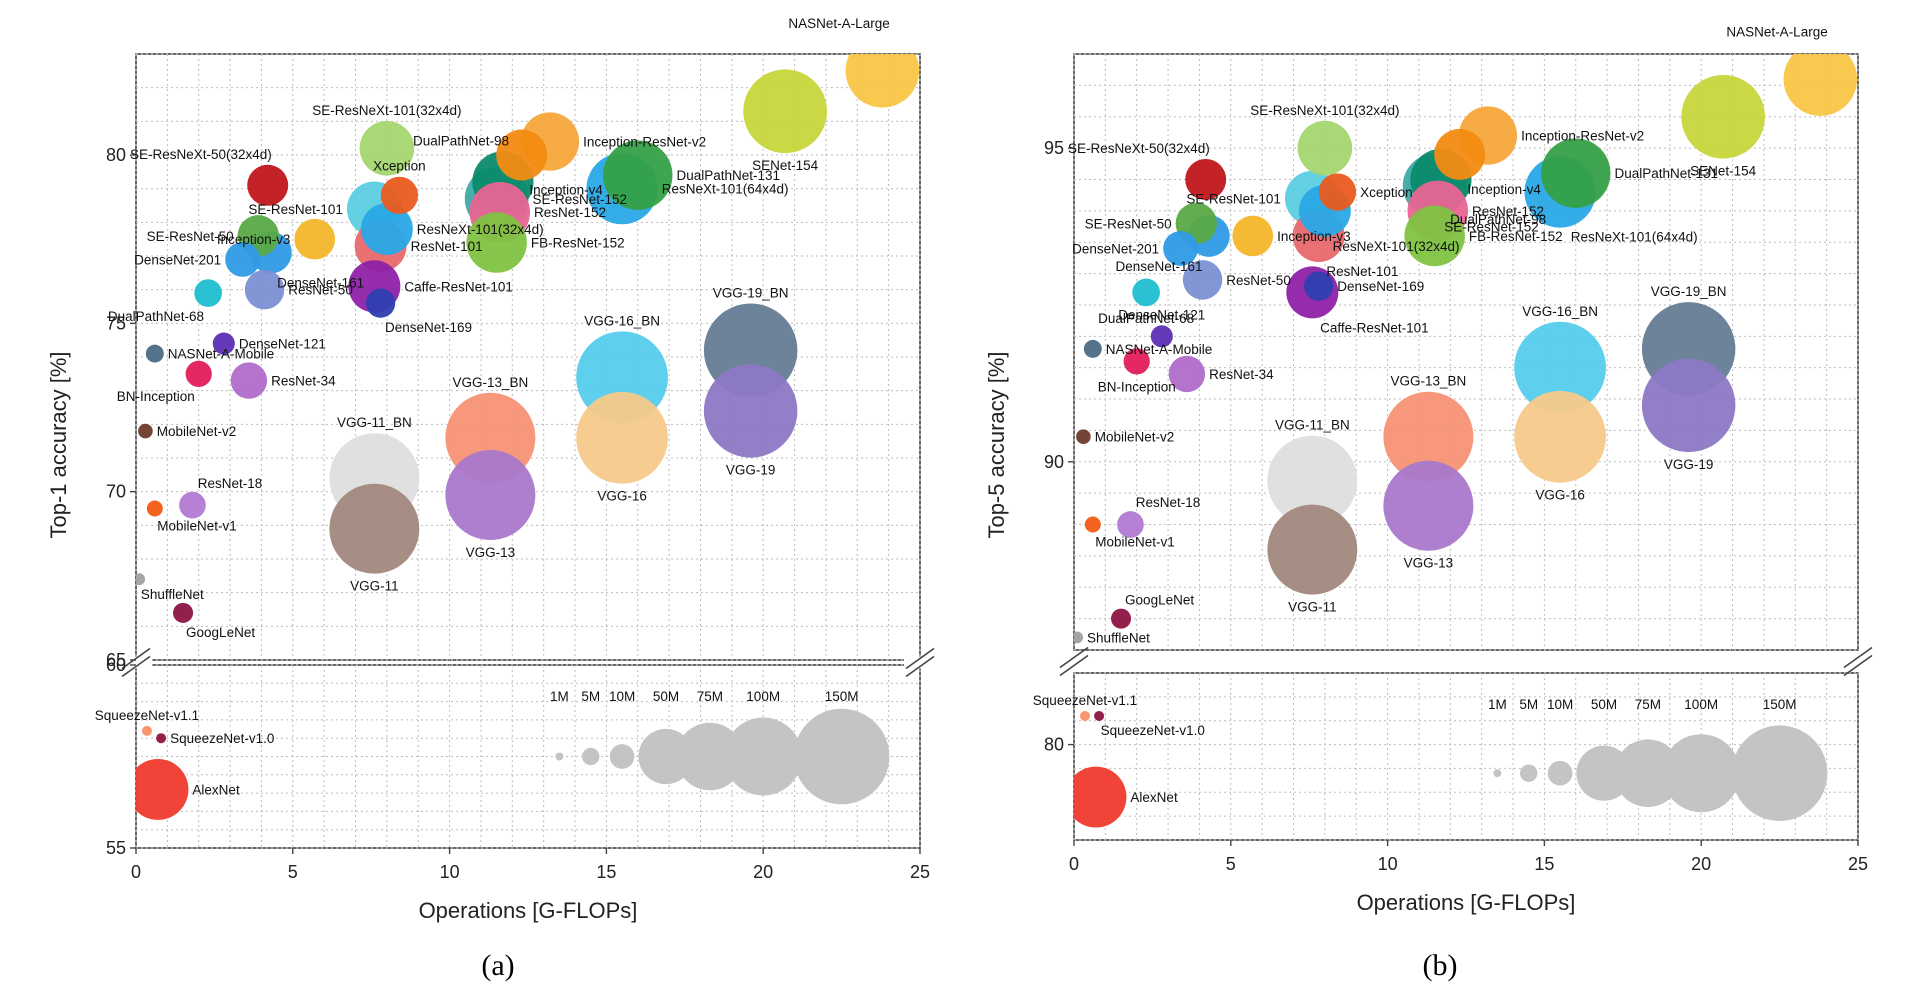 The width and height of the screenshot is (1928, 987). Describe the element at coordinates (578, 243) in the screenshot. I see `point-label-fb-resnet-152: FB-ResNet-152` at that location.